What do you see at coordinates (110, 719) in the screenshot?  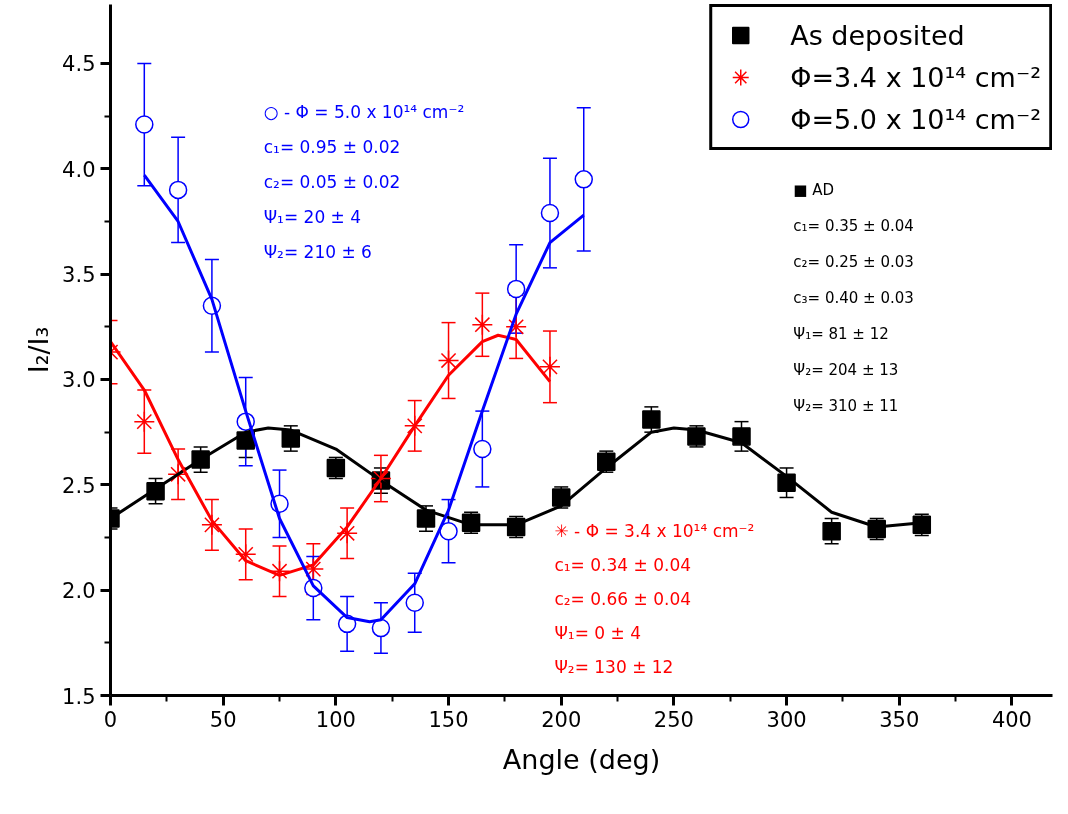 I see `x-tick-label: 0` at bounding box center [110, 719].